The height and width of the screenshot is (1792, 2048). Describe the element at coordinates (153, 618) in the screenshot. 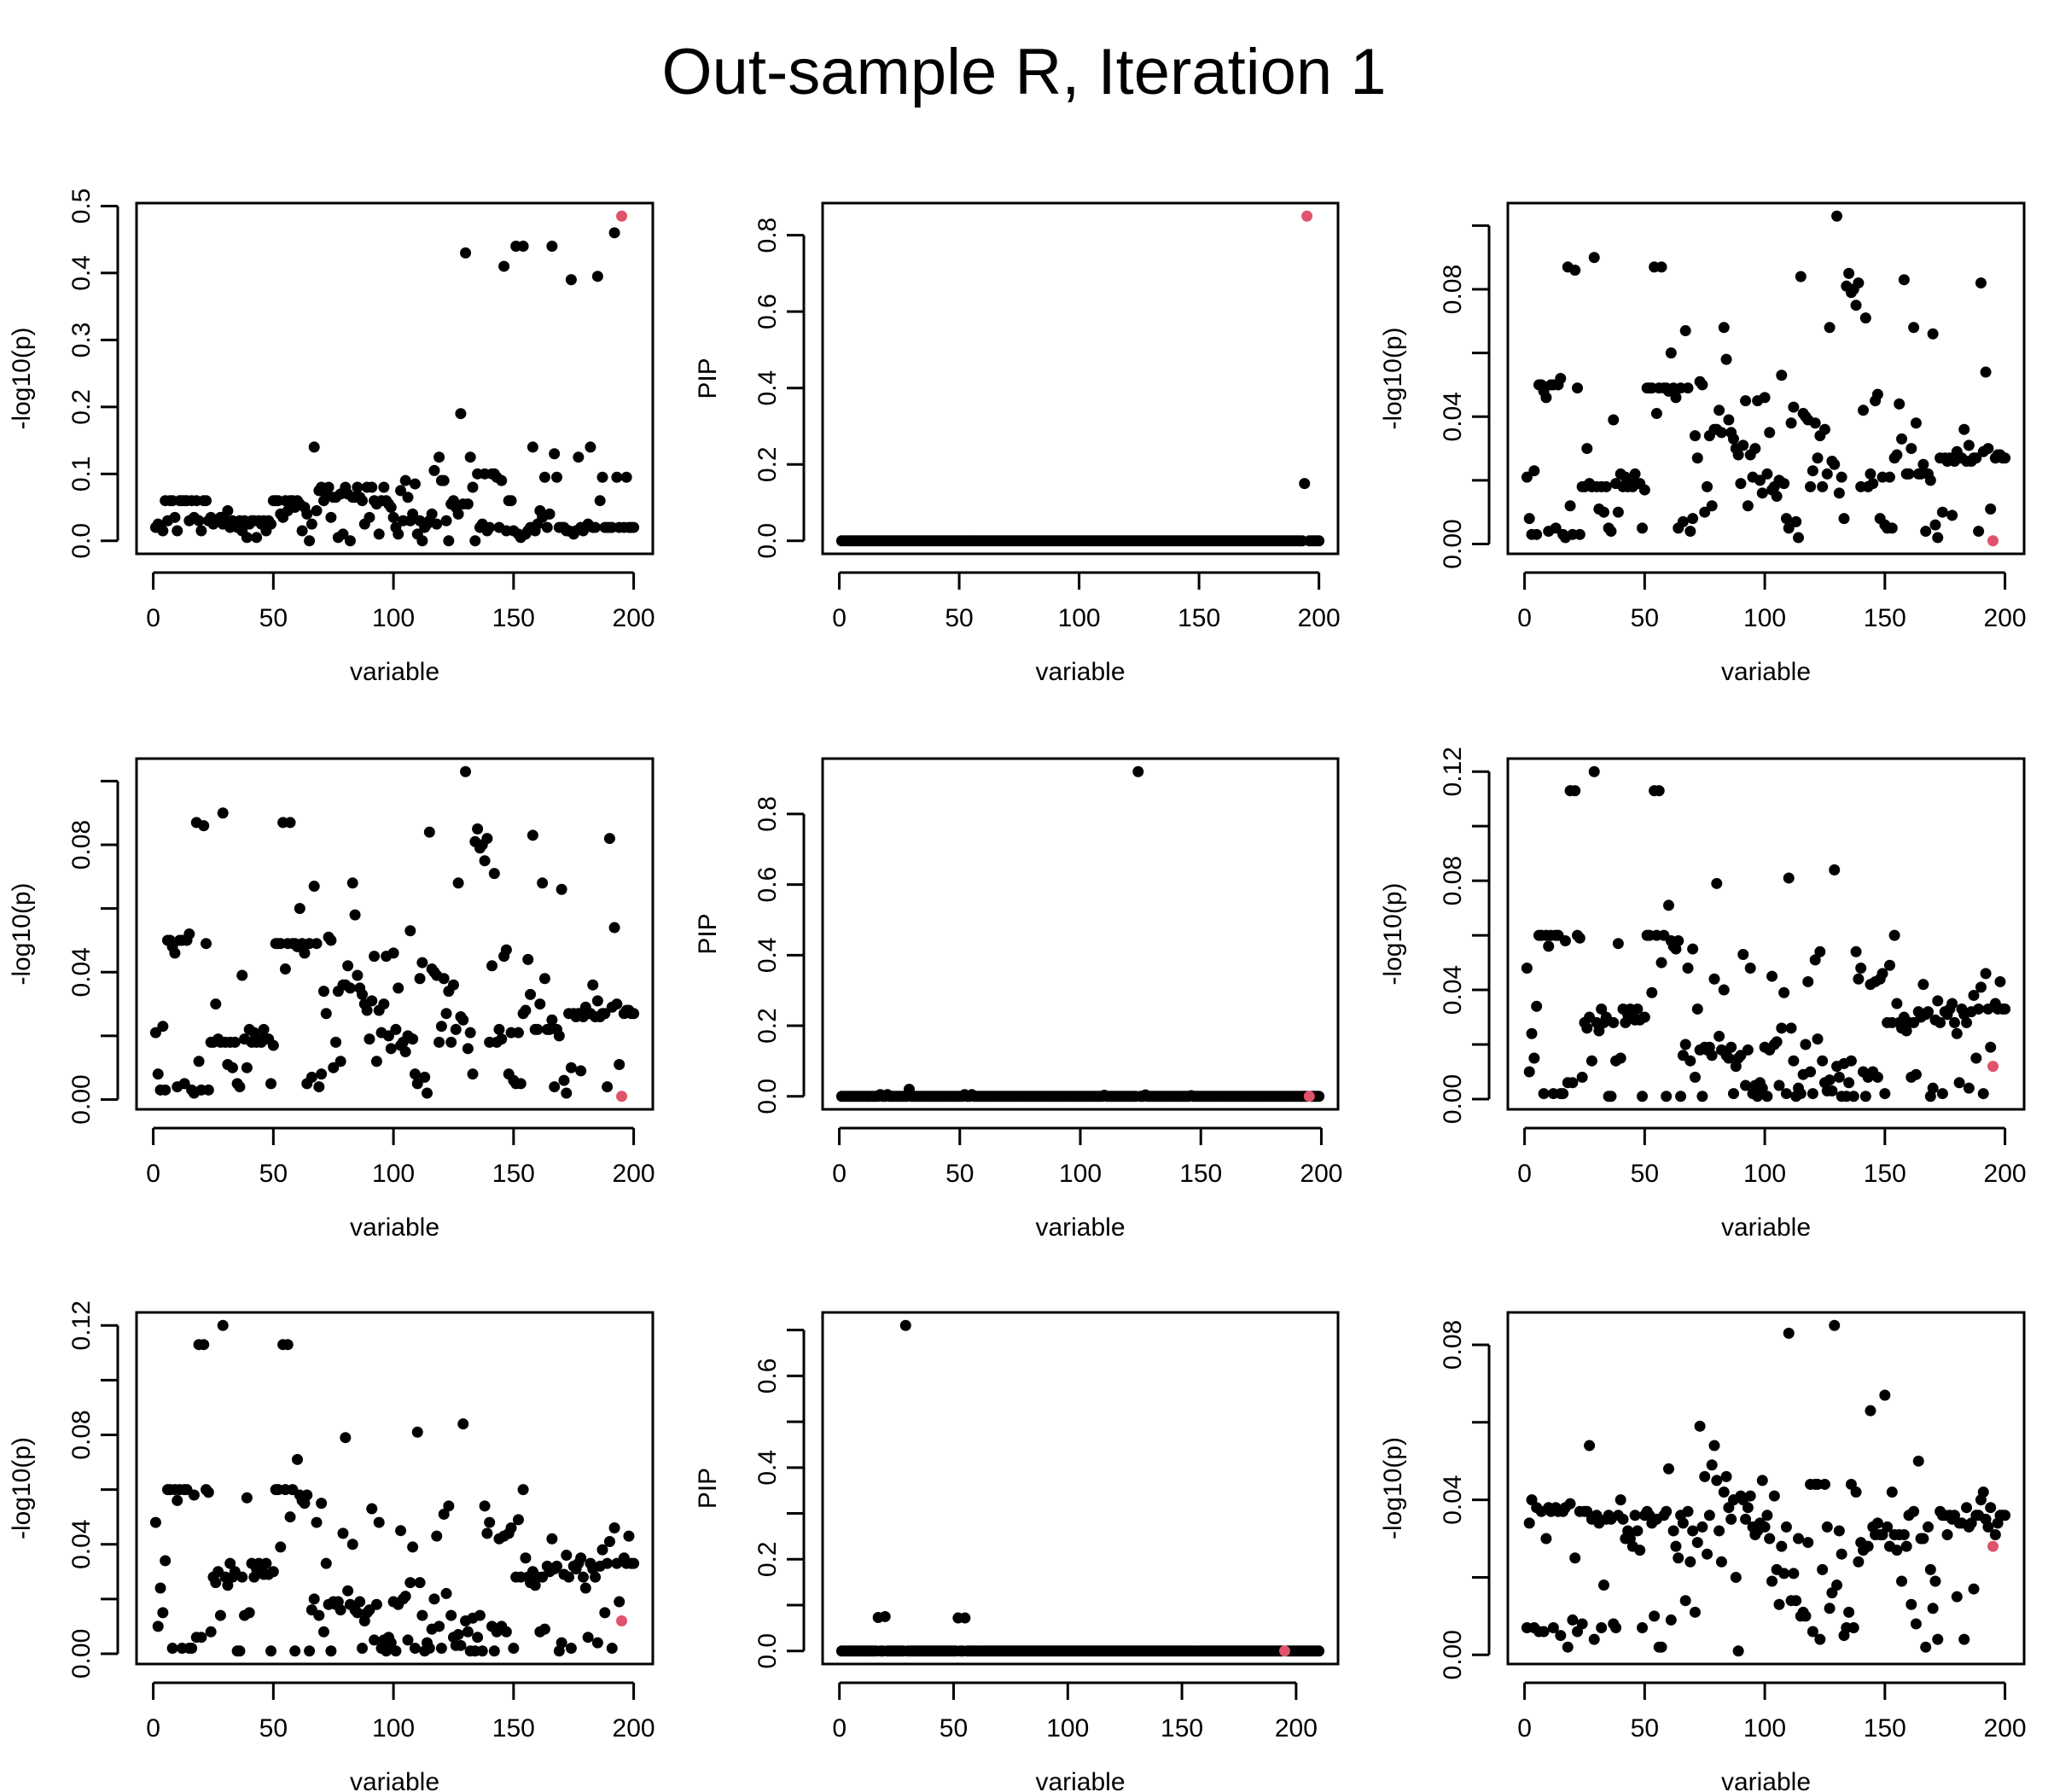

I see `x-tick-label: 0` at that location.